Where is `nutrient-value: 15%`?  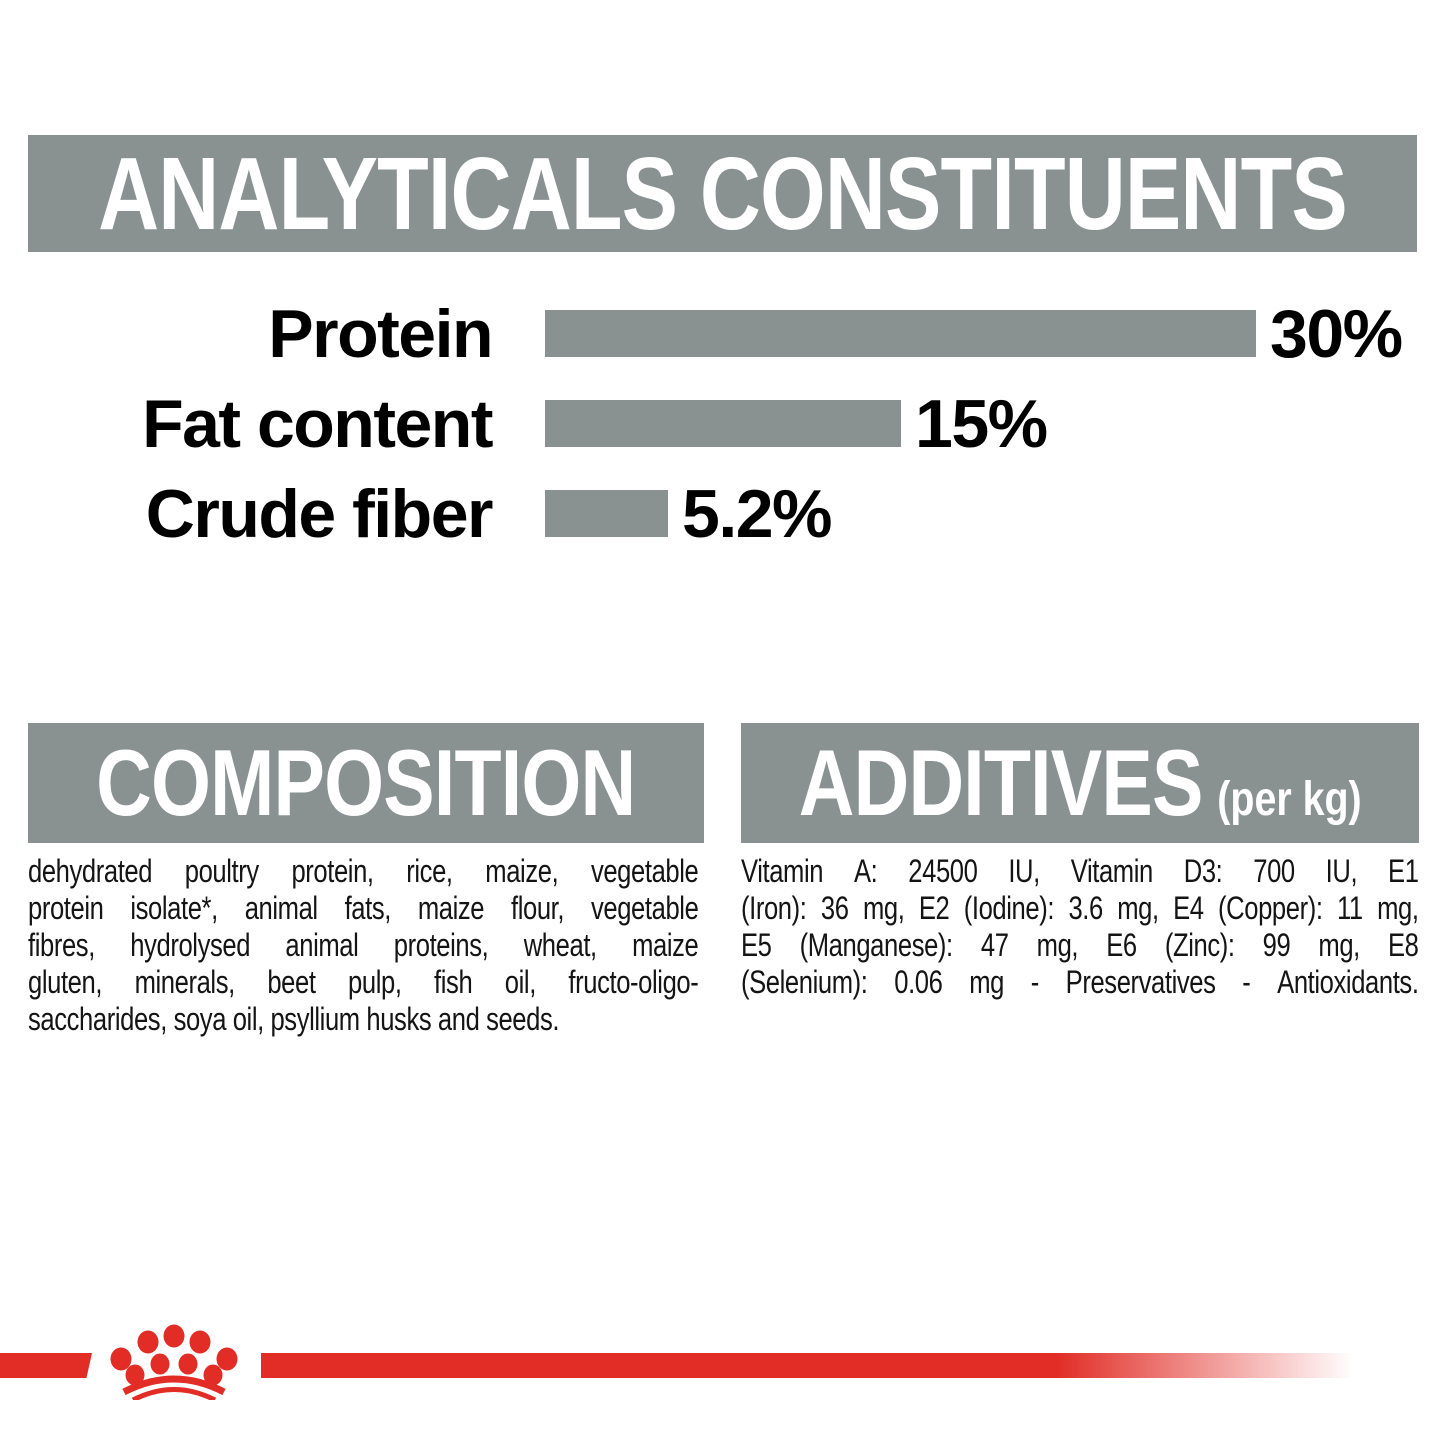 nutrient-value: 15% is located at coordinates (981, 423).